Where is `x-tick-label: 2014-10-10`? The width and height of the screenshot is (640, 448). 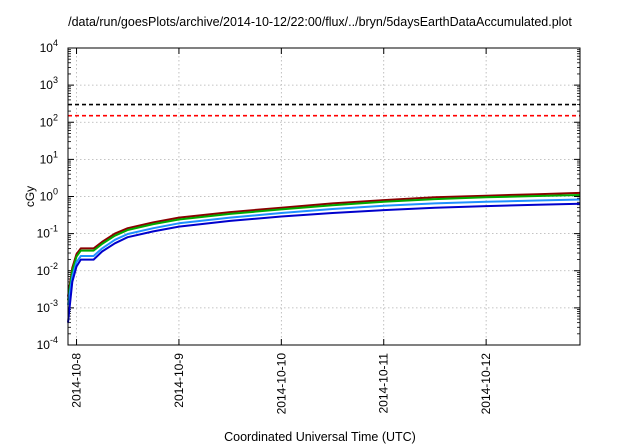 x-tick-label: 2014-10-10 is located at coordinates (281, 384).